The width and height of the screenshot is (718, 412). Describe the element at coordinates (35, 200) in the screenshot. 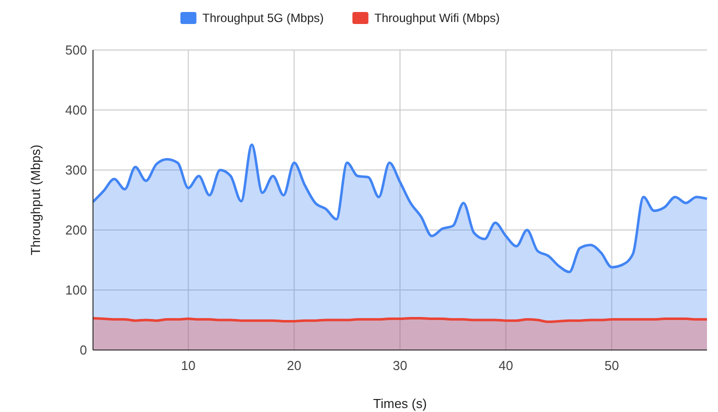

I see `y-axis-title: Throughput (Mbps)` at that location.